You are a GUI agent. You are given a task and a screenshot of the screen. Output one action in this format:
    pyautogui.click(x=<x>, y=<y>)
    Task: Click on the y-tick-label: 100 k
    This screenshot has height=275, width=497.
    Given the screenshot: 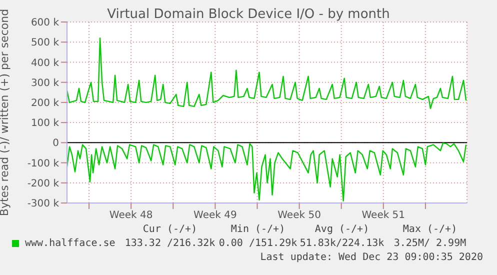 What is the action you would take?
    pyautogui.click(x=45, y=124)
    